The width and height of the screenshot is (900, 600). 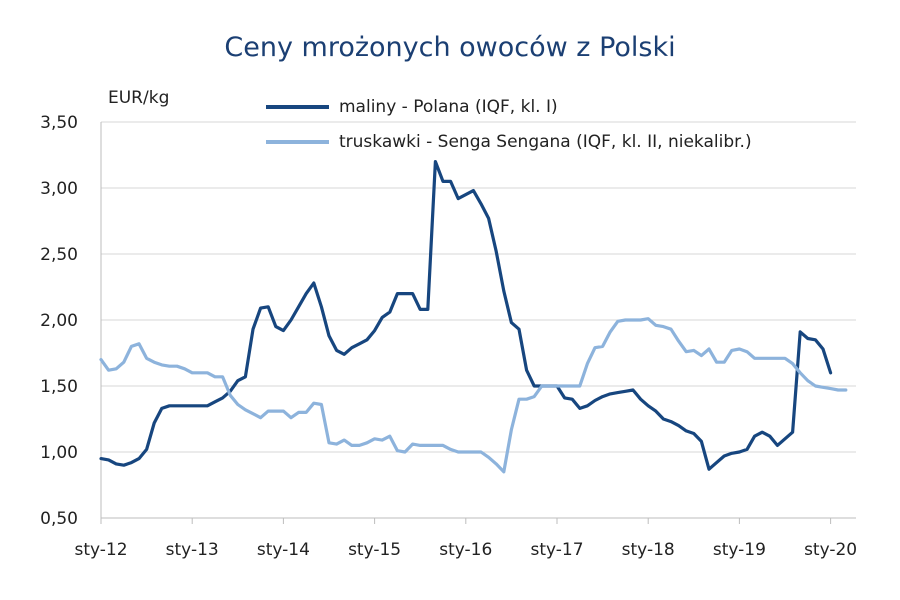 I want to click on x-tick-label: sty-14, so click(x=283, y=550).